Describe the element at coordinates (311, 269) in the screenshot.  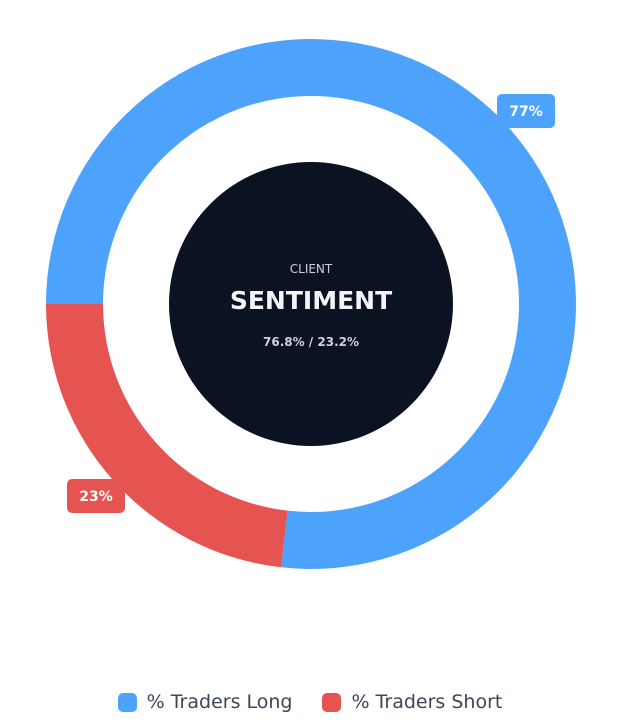
I see `center-label-client: CLIENT` at that location.